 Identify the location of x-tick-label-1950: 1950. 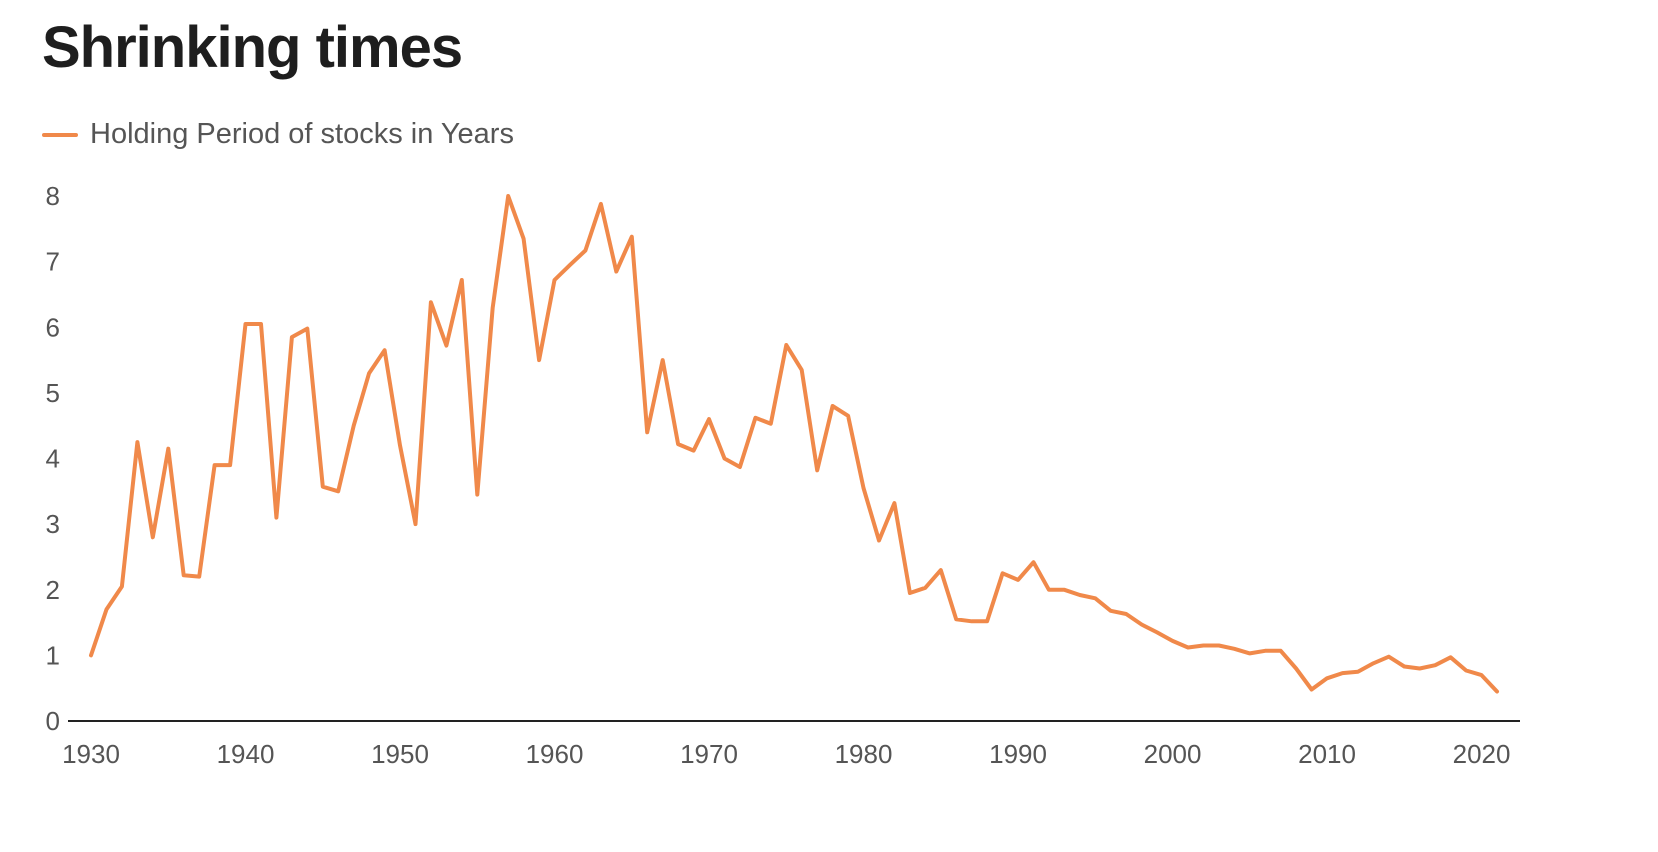
(400, 754).